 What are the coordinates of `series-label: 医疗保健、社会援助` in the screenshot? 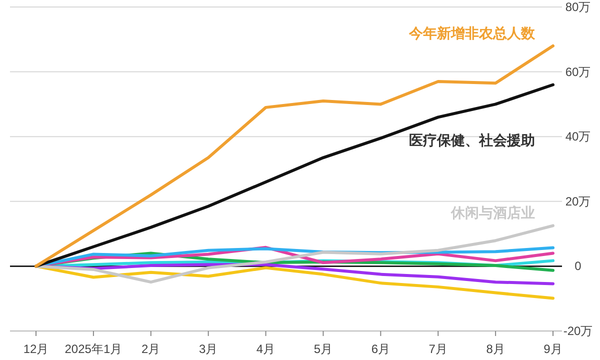 It's located at (472, 140).